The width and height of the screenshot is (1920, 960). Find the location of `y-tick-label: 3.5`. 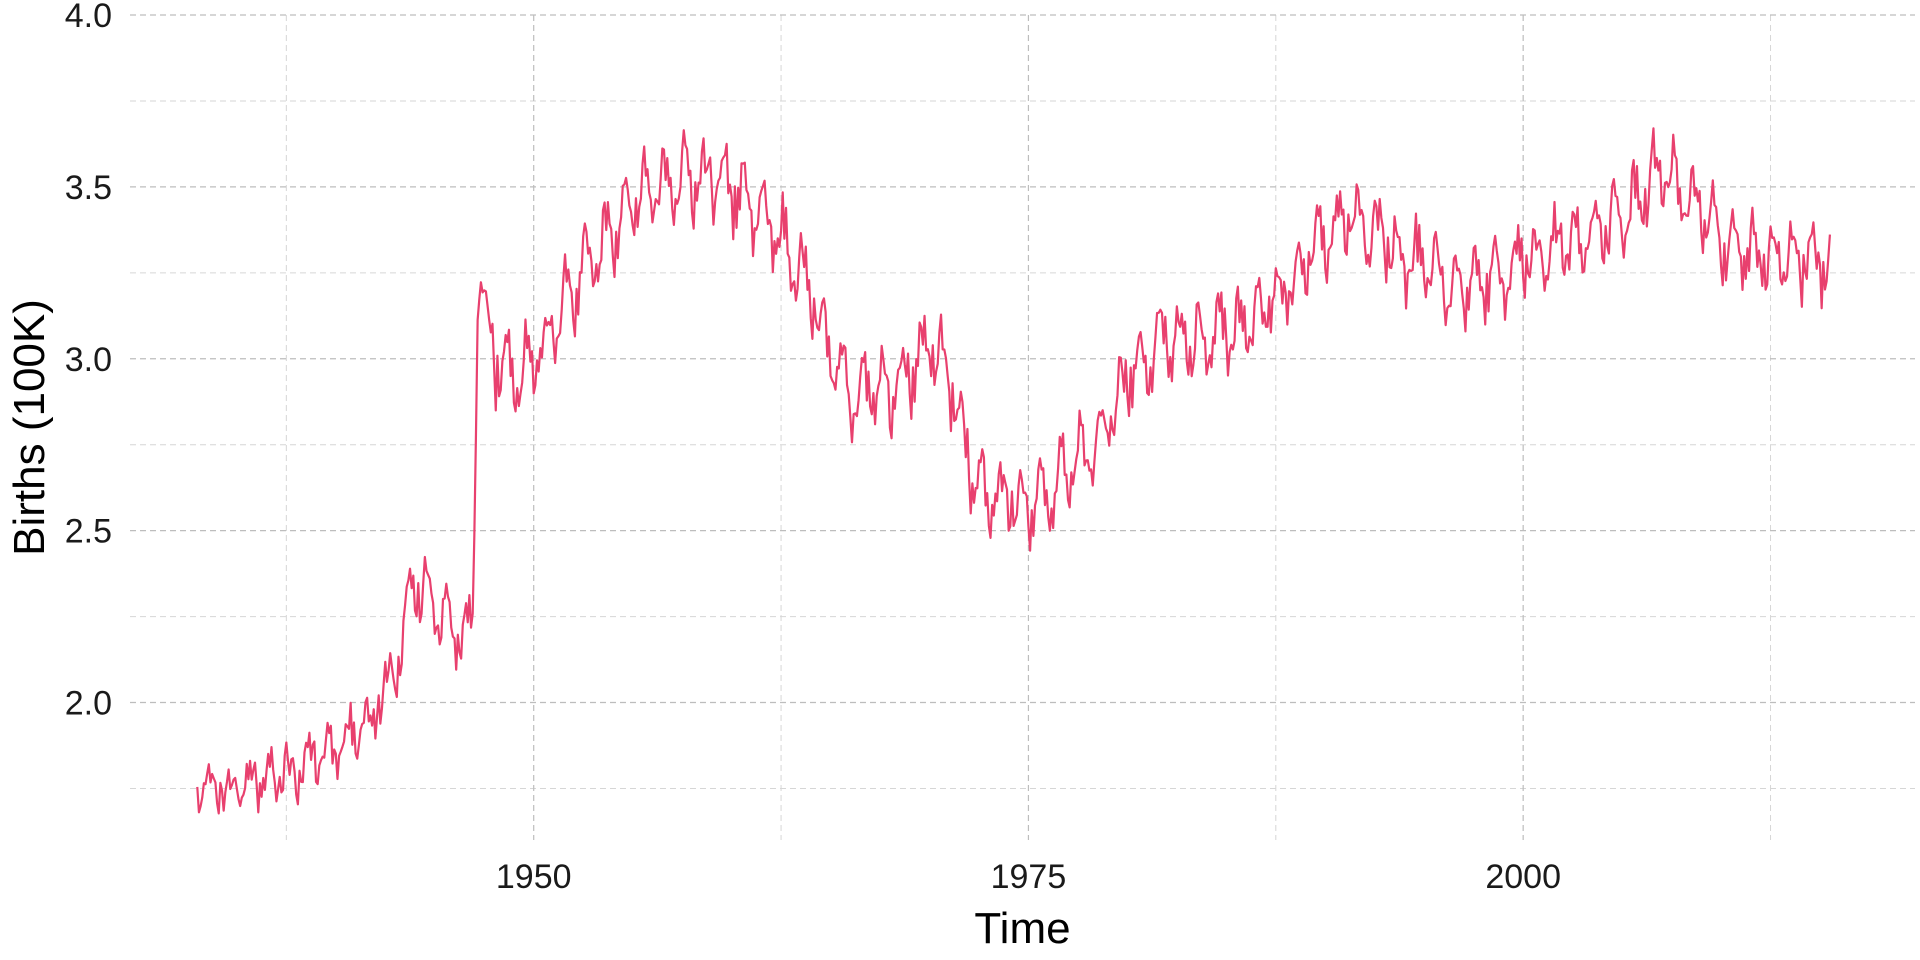

y-tick-label: 3.5 is located at coordinates (88, 188).